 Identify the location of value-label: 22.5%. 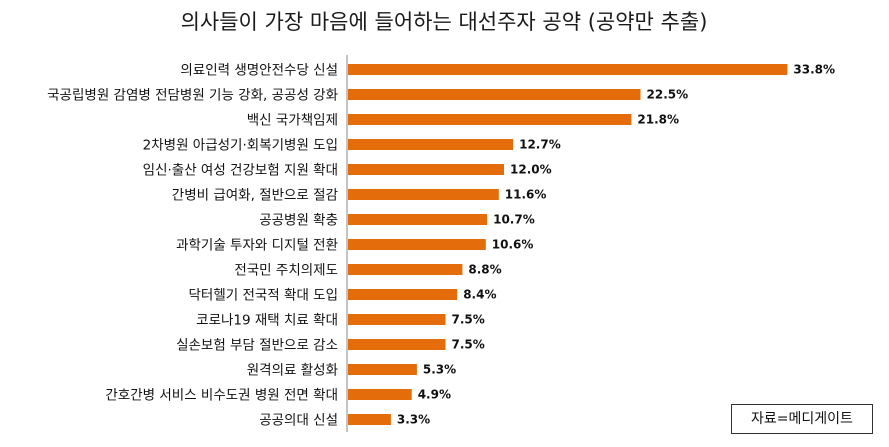
(668, 95).